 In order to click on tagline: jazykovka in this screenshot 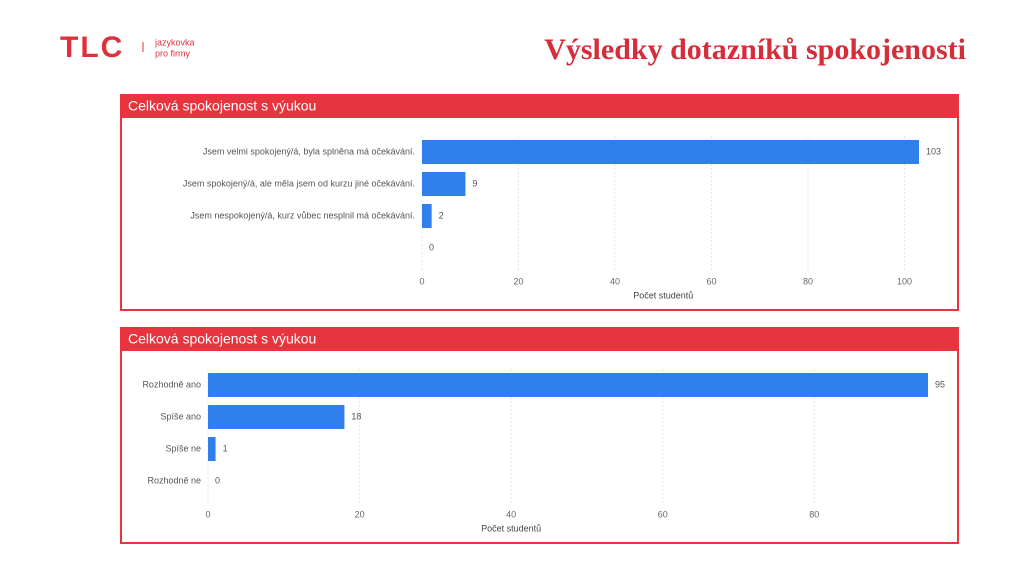, I will do `click(174, 42)`.